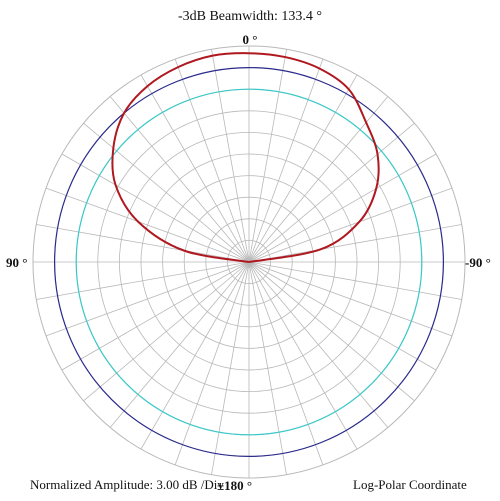 This screenshot has width=500, height=501. I want to click on angle-label-bottom: ±180 °, so click(235, 485).